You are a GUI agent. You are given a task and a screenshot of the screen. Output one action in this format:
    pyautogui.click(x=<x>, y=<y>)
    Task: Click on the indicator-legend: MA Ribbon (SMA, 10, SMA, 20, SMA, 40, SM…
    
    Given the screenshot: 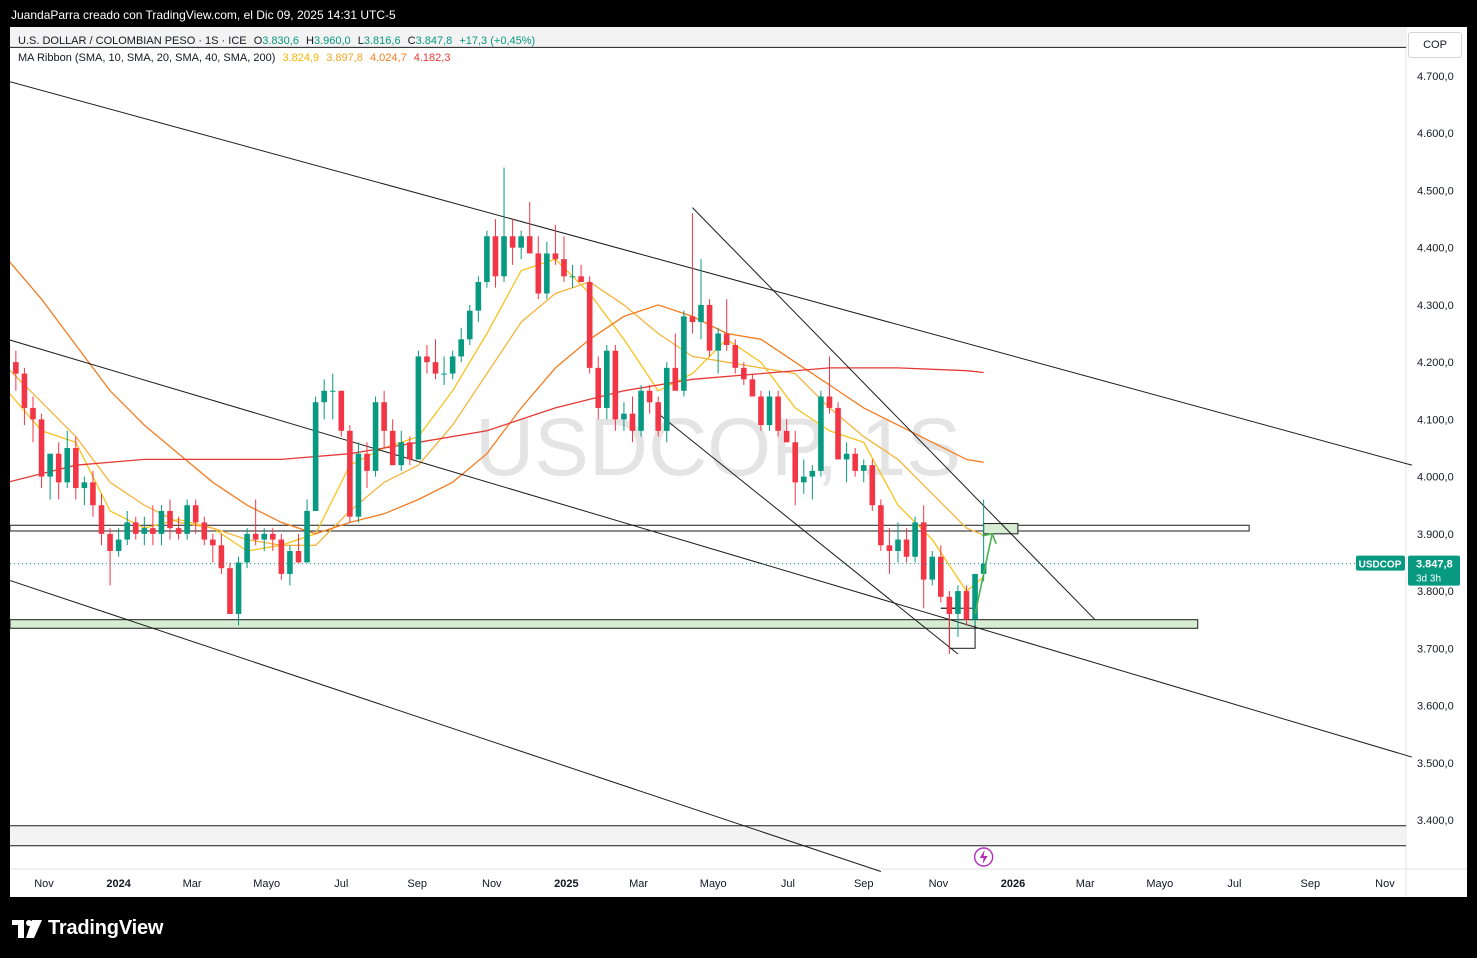 What is the action you would take?
    pyautogui.click(x=234, y=58)
    